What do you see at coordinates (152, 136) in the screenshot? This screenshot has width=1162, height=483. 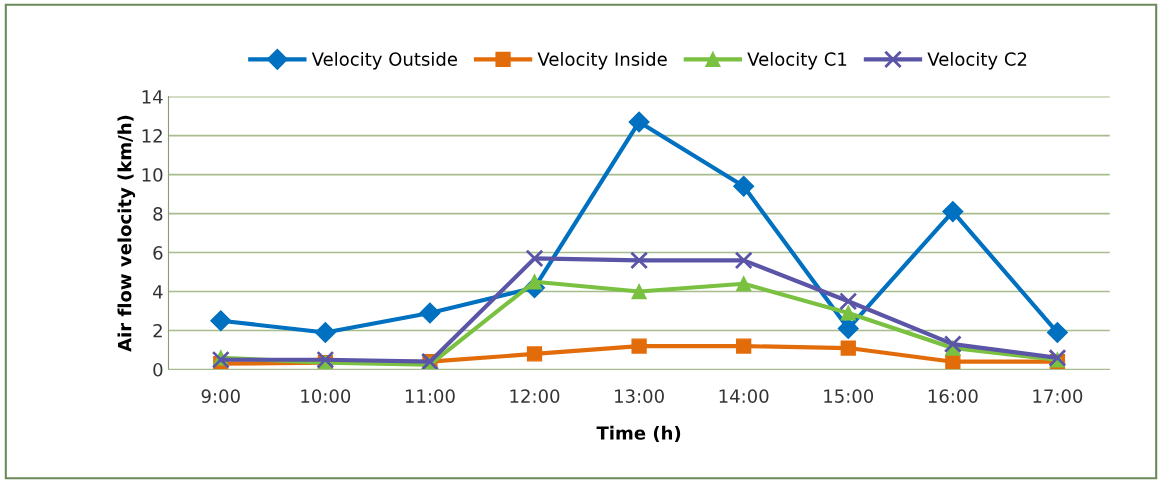 I see `y-tick-label: 12` at bounding box center [152, 136].